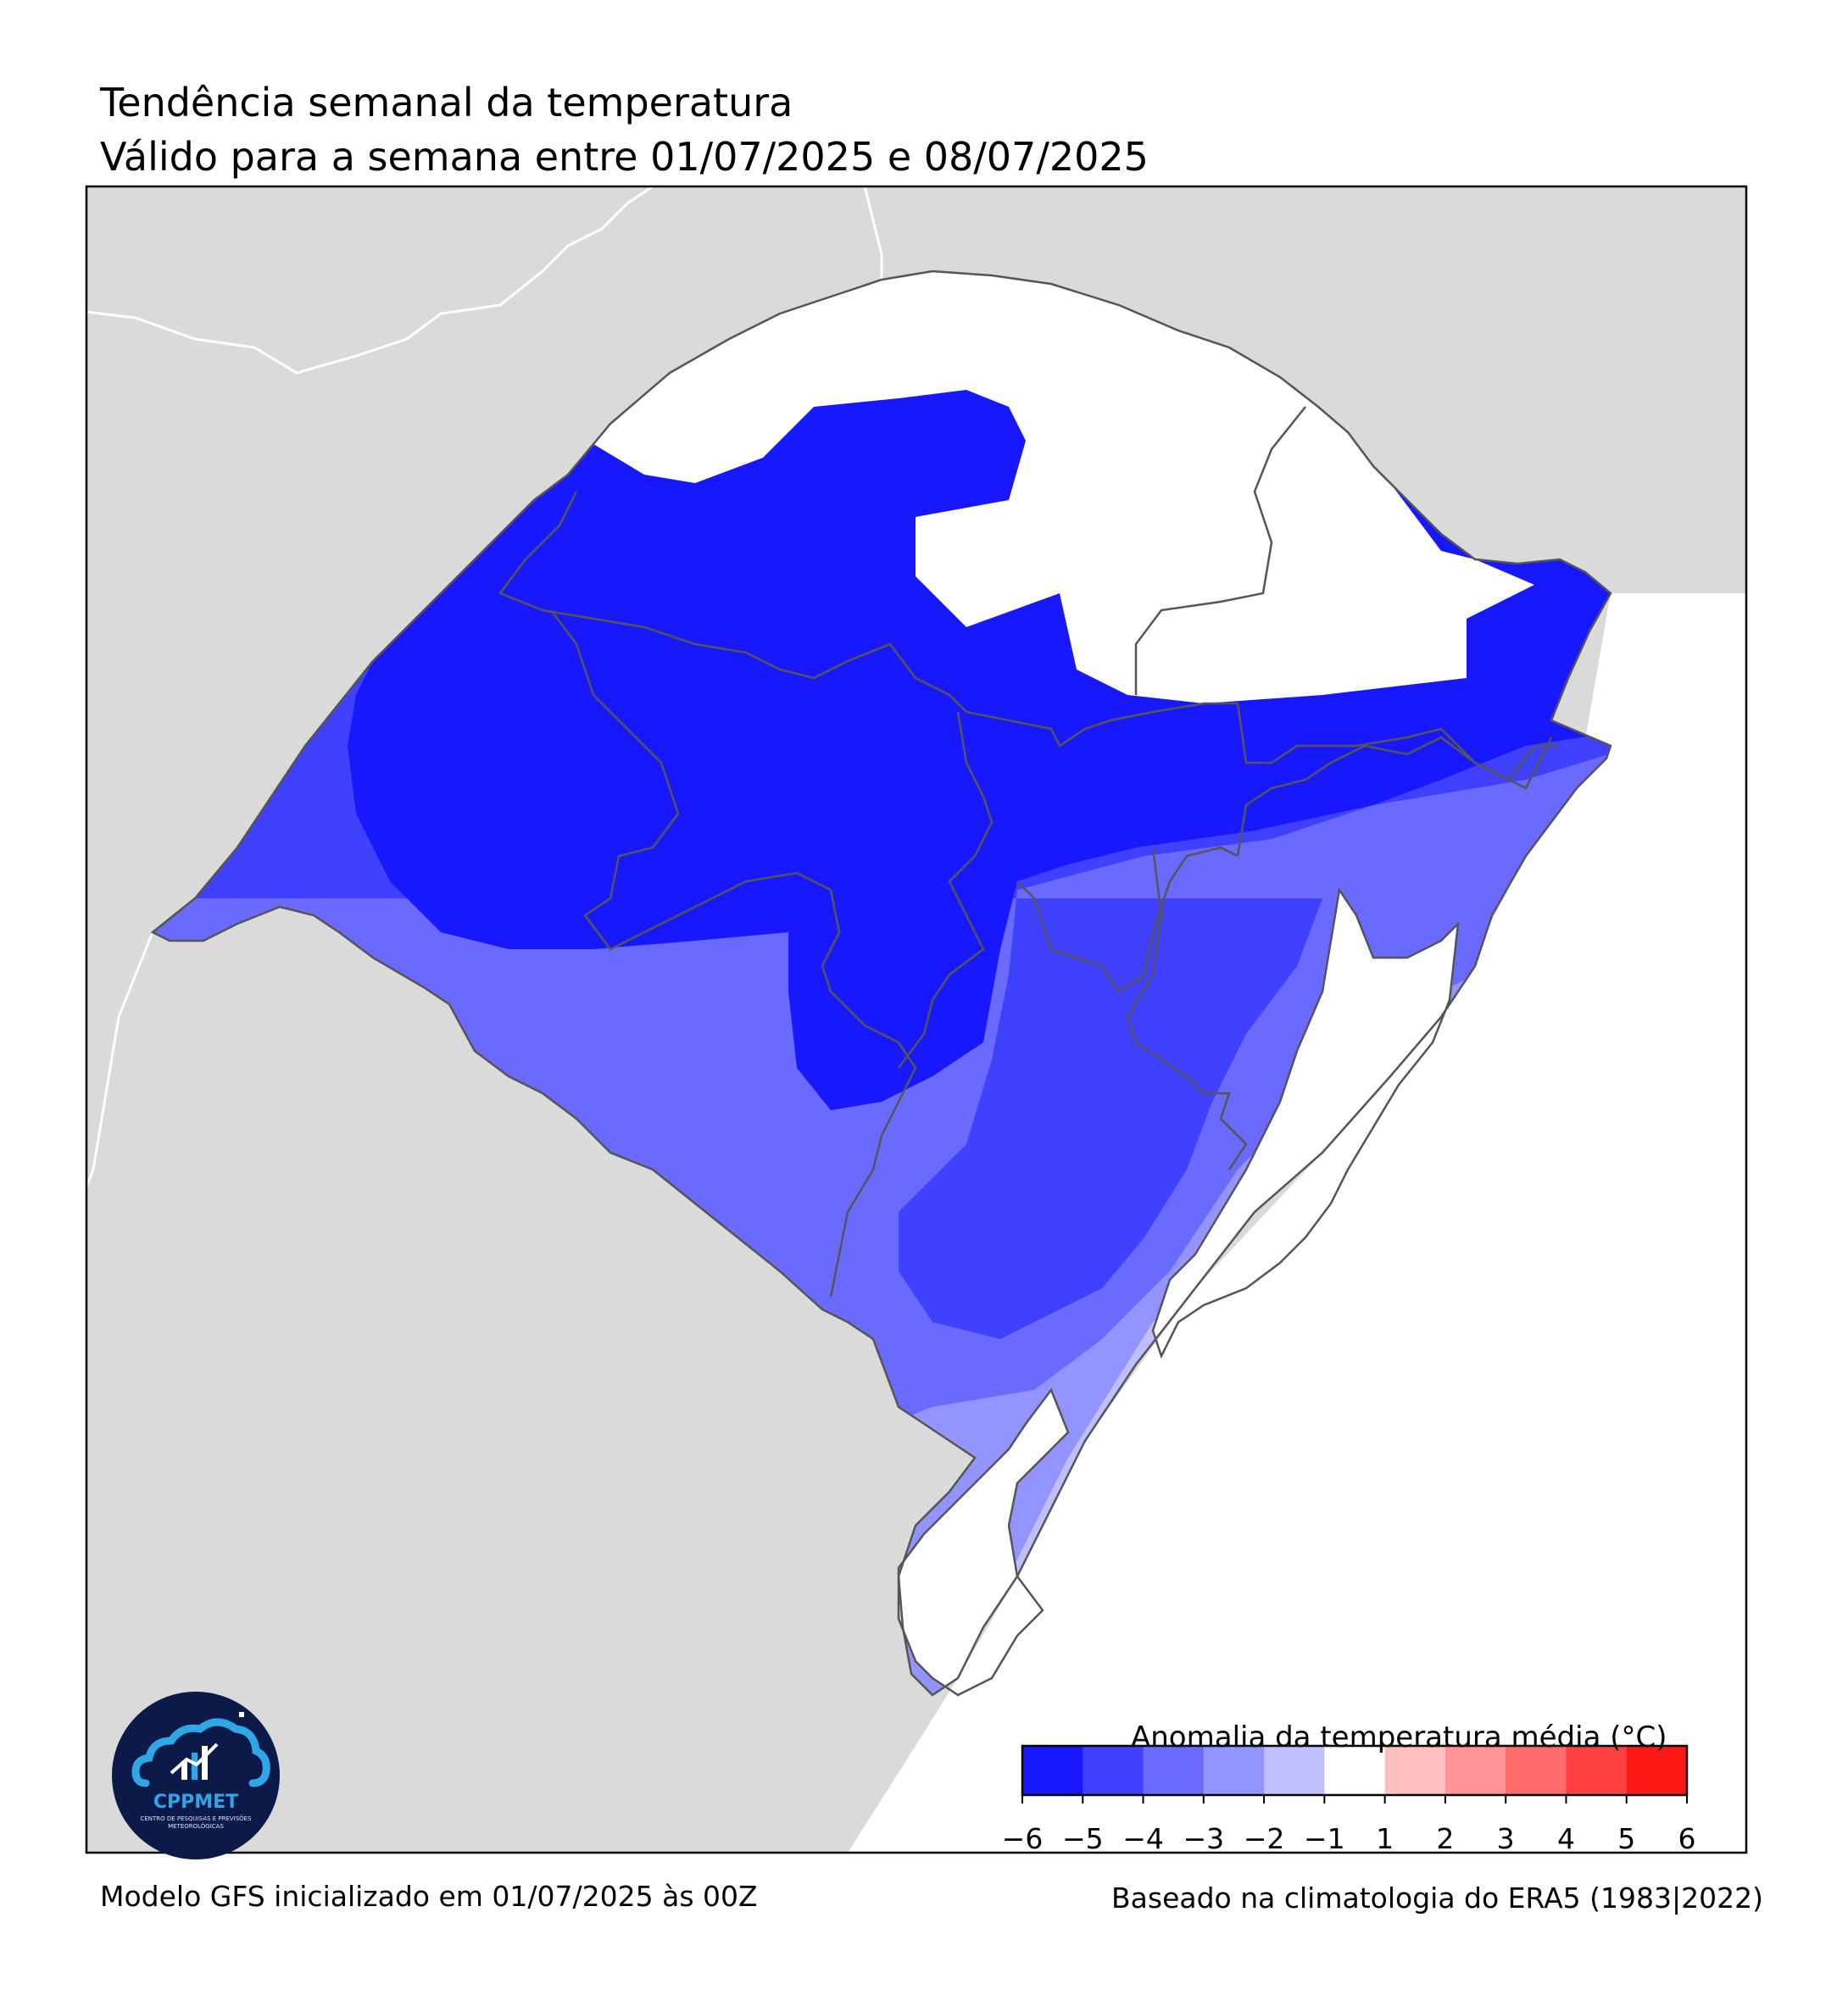 Image resolution: width=1848 pixels, height=2012 pixels. I want to click on colorbar-border, so click(1355, 1770).